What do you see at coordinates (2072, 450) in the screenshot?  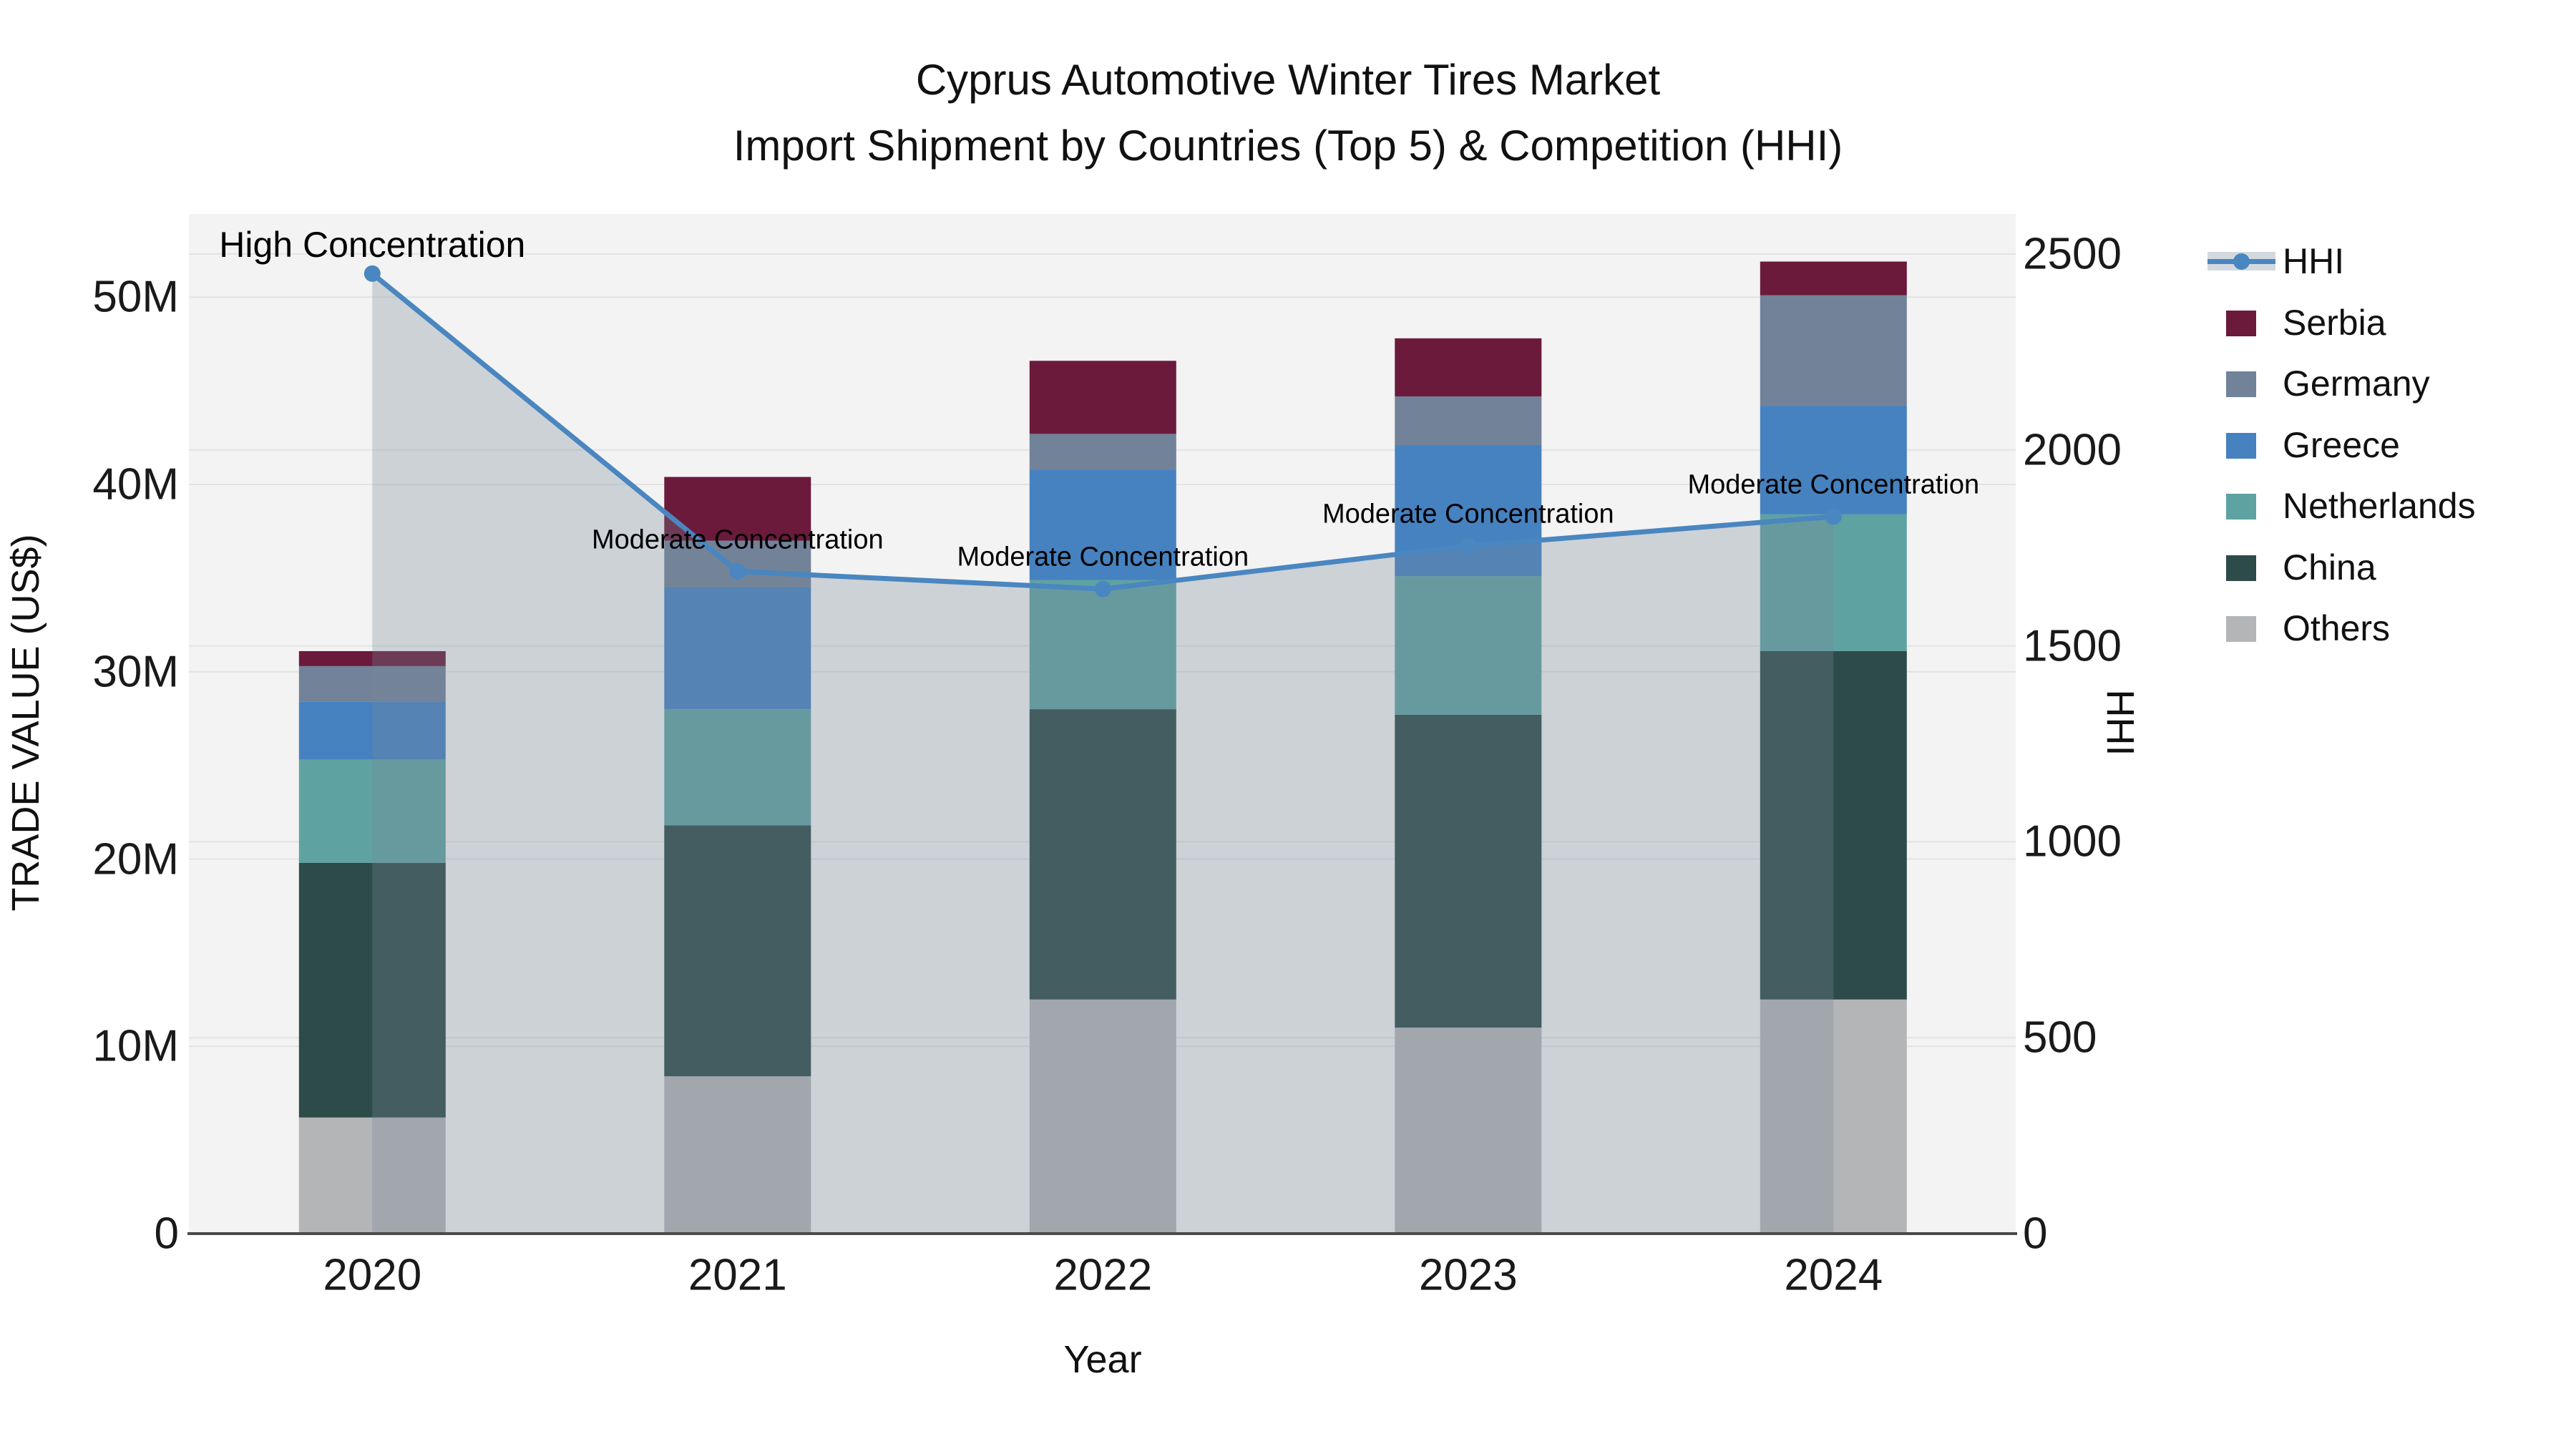 I see `y2-tick-label: 2000` at bounding box center [2072, 450].